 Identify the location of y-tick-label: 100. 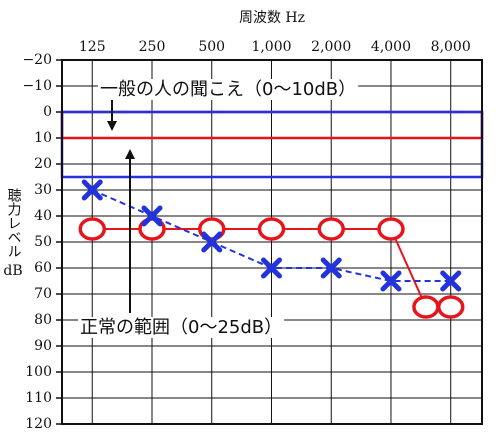
(38, 372).